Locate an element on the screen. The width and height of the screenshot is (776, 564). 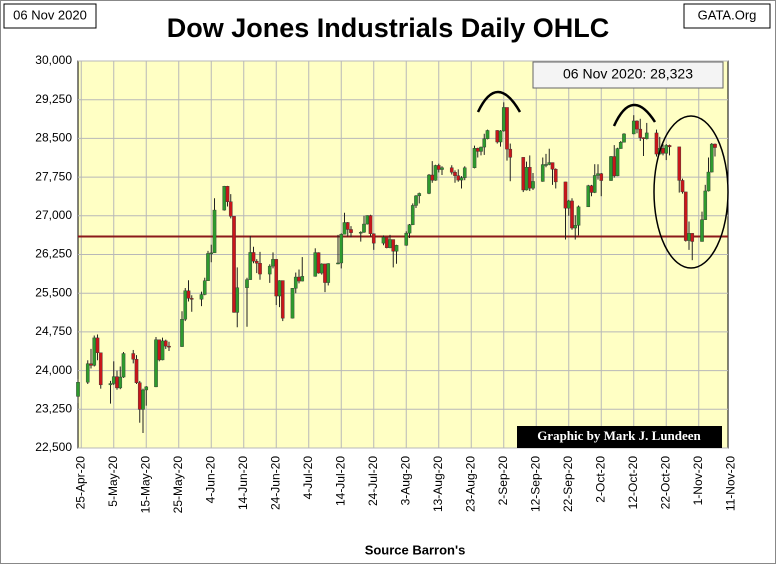
x-tick-label: 13-Aug-20 is located at coordinates (438, 484).